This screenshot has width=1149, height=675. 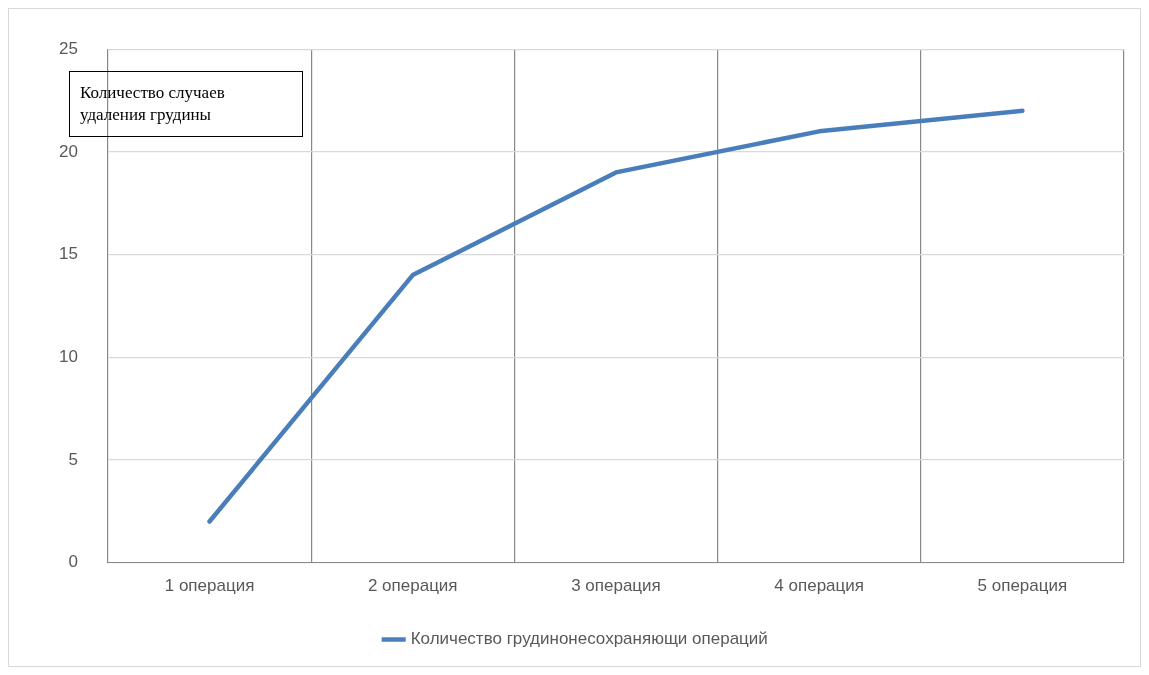 What do you see at coordinates (68, 151) in the screenshot?
I see `y-tick-label: 20` at bounding box center [68, 151].